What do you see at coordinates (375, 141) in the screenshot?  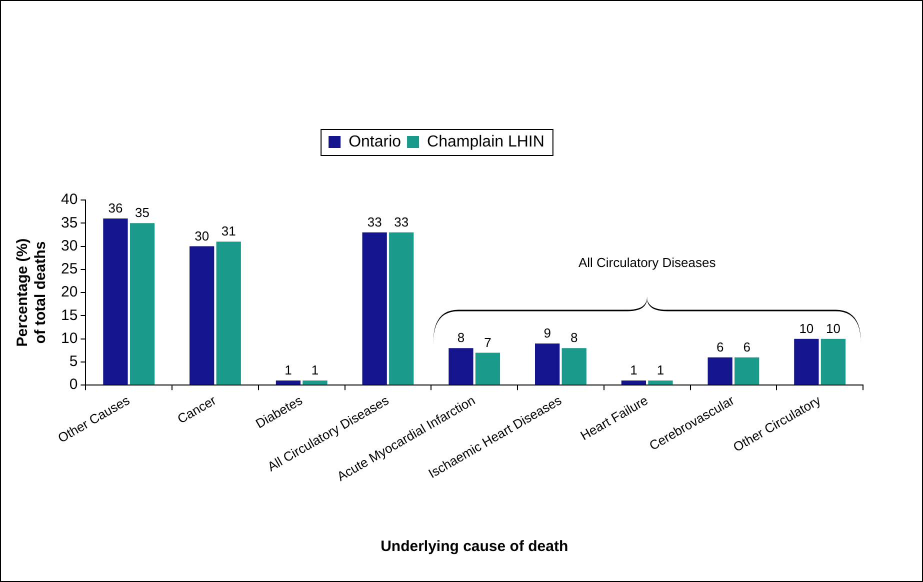 I see `legend-label: Ontario` at bounding box center [375, 141].